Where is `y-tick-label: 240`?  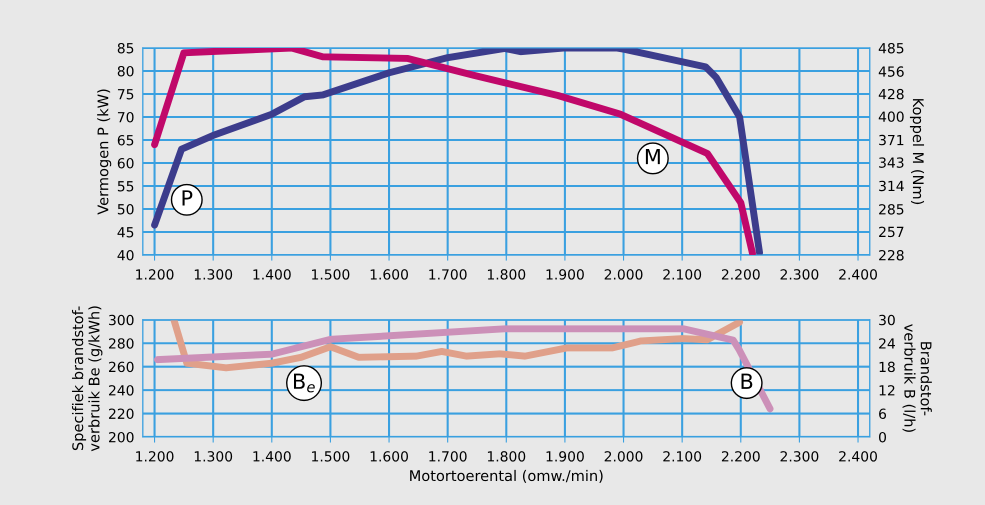
y-tick-label: 240 is located at coordinates (121, 390).